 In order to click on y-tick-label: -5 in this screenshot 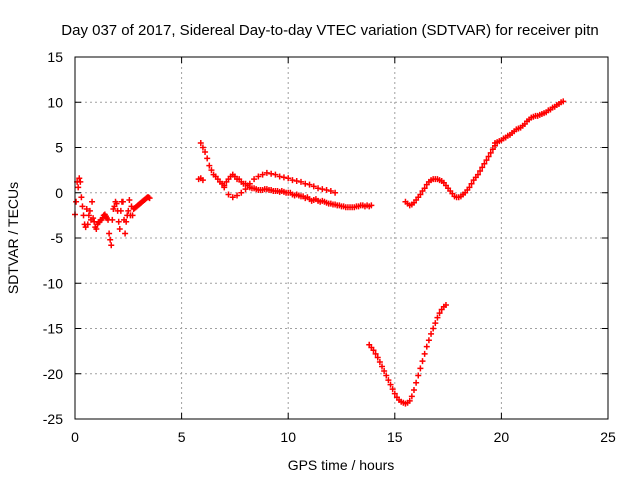, I will do `click(57, 238)`.